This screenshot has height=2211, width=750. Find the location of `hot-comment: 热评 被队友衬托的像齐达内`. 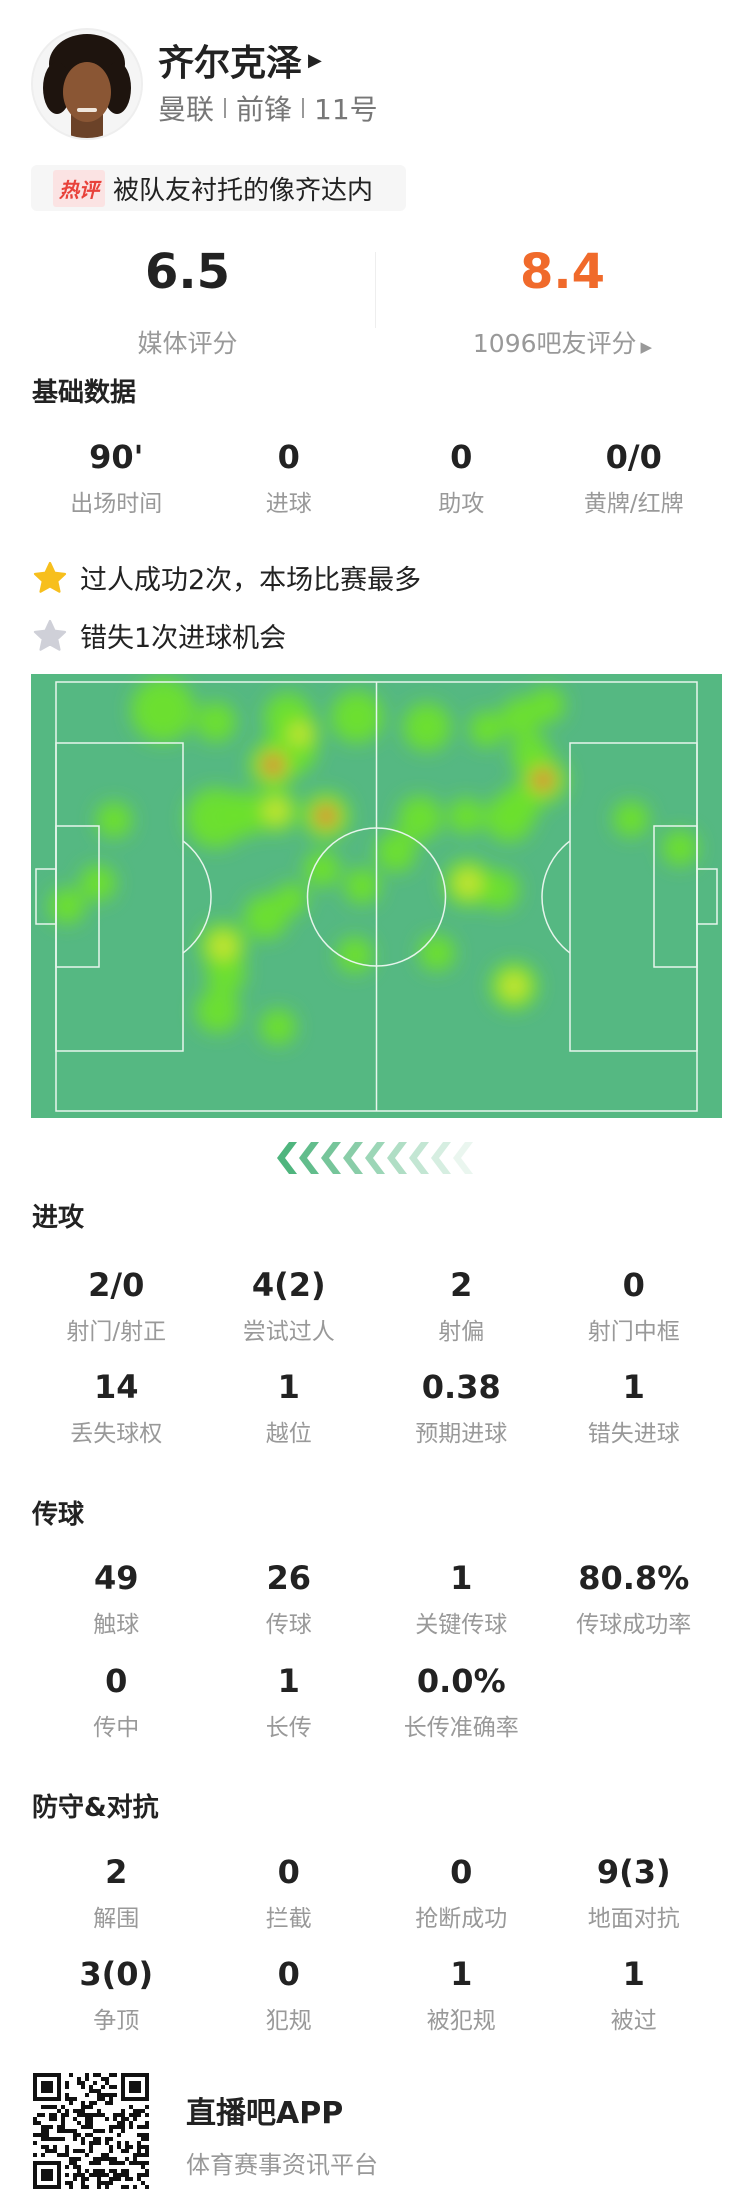

hot-comment: 热评 被队友衬托的像齐达内 is located at coordinates (218, 188).